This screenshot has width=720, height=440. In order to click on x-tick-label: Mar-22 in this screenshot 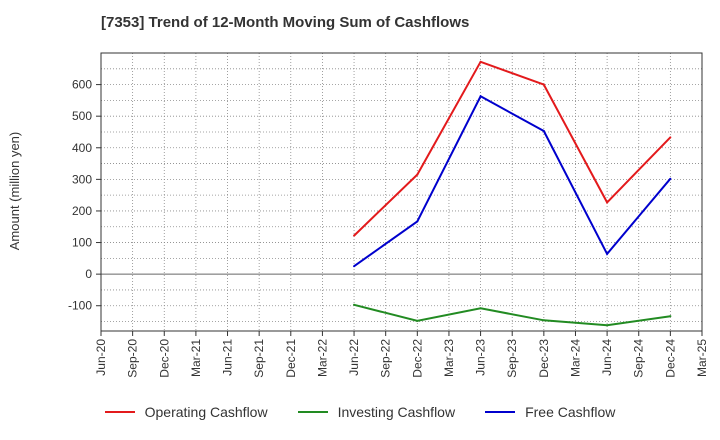, I will do `click(322, 358)`.